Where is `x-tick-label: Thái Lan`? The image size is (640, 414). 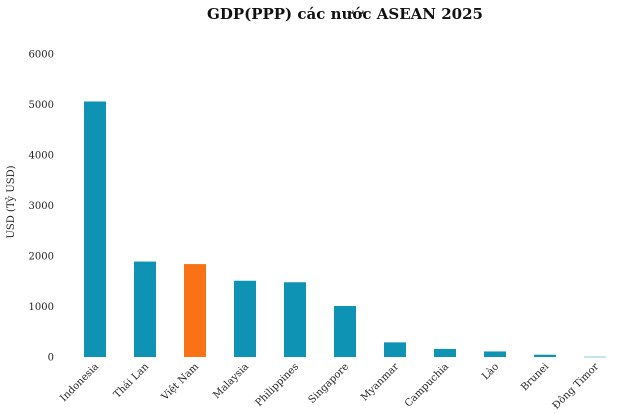
x-tick-label: Thái Lan is located at coordinates (132, 381).